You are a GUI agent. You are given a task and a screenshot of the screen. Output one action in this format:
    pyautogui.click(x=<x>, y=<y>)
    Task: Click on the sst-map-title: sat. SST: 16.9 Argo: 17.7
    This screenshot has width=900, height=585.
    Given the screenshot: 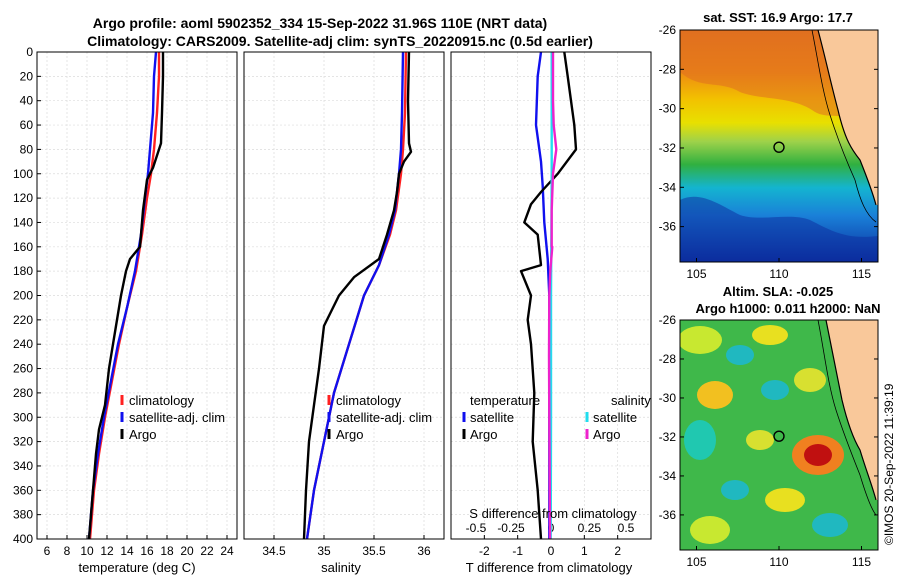 What is the action you would take?
    pyautogui.click(x=778, y=17)
    